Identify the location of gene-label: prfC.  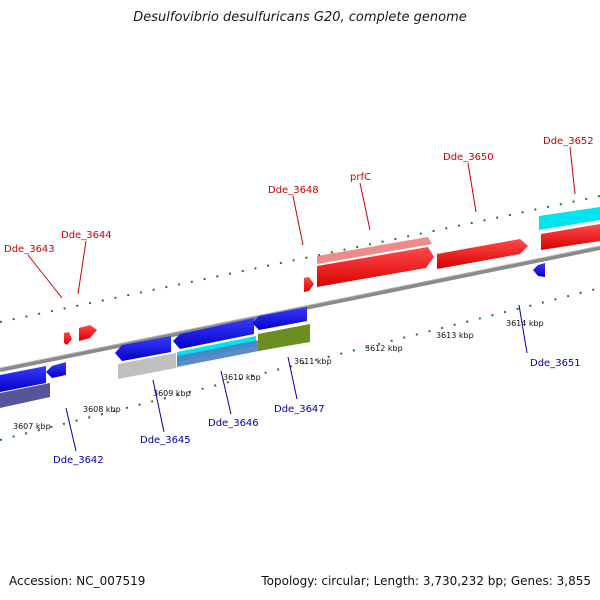
(360, 177).